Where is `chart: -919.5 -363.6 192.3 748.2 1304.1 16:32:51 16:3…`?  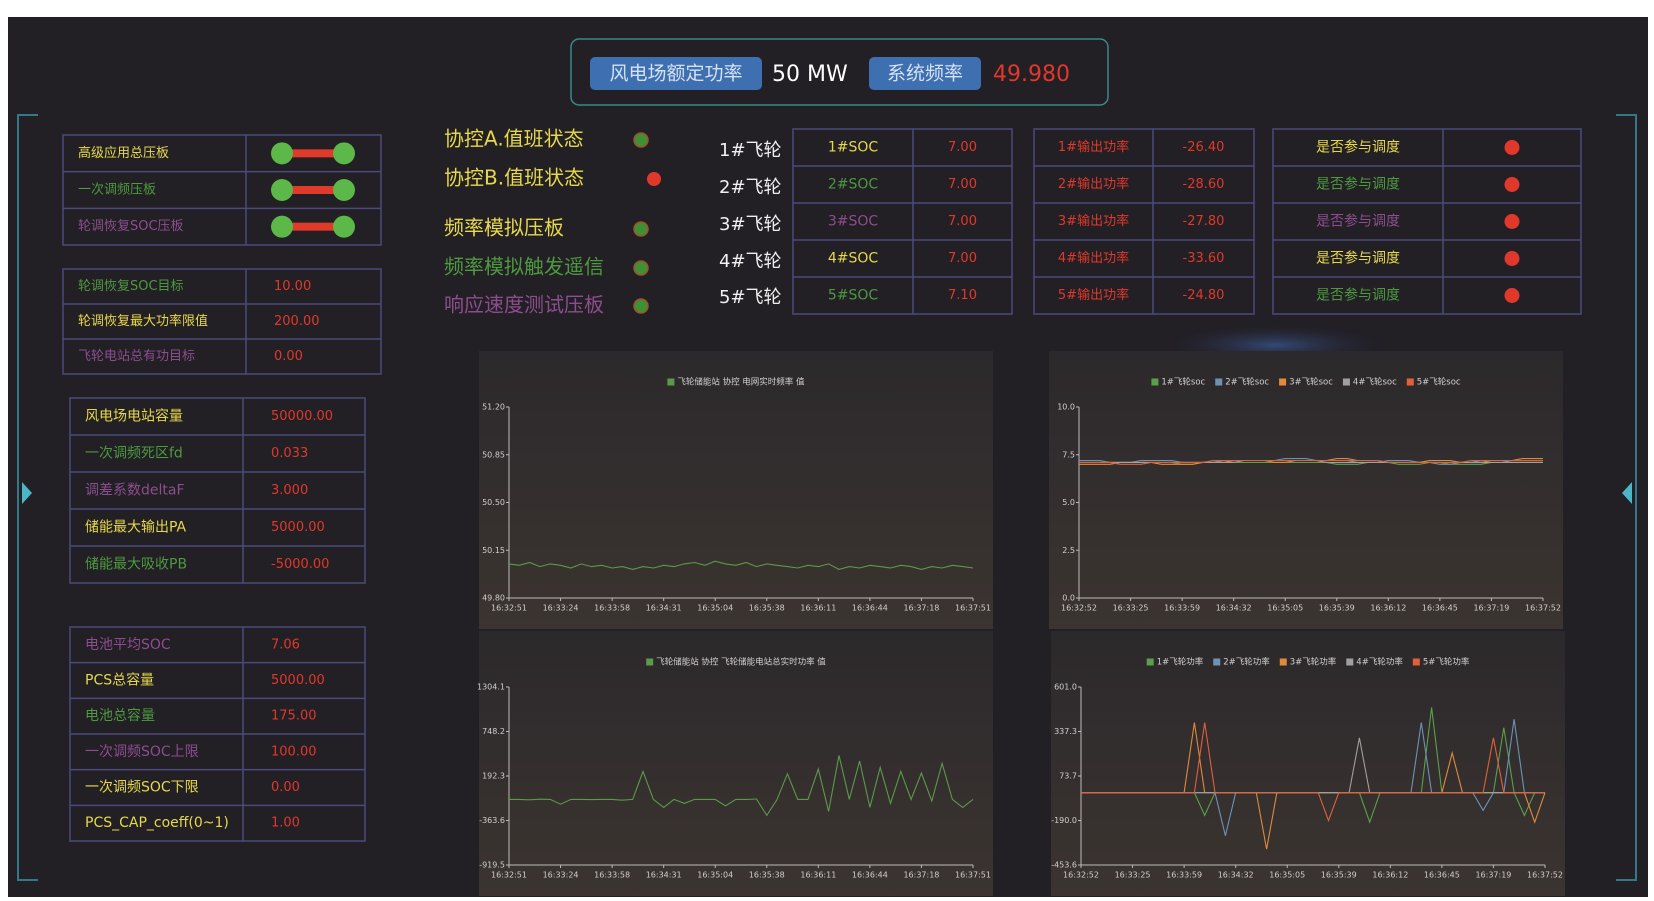
chart: -919.5 -363.6 192.3 748.2 1304.1 16:32:51 16:3… is located at coordinates (735, 763).